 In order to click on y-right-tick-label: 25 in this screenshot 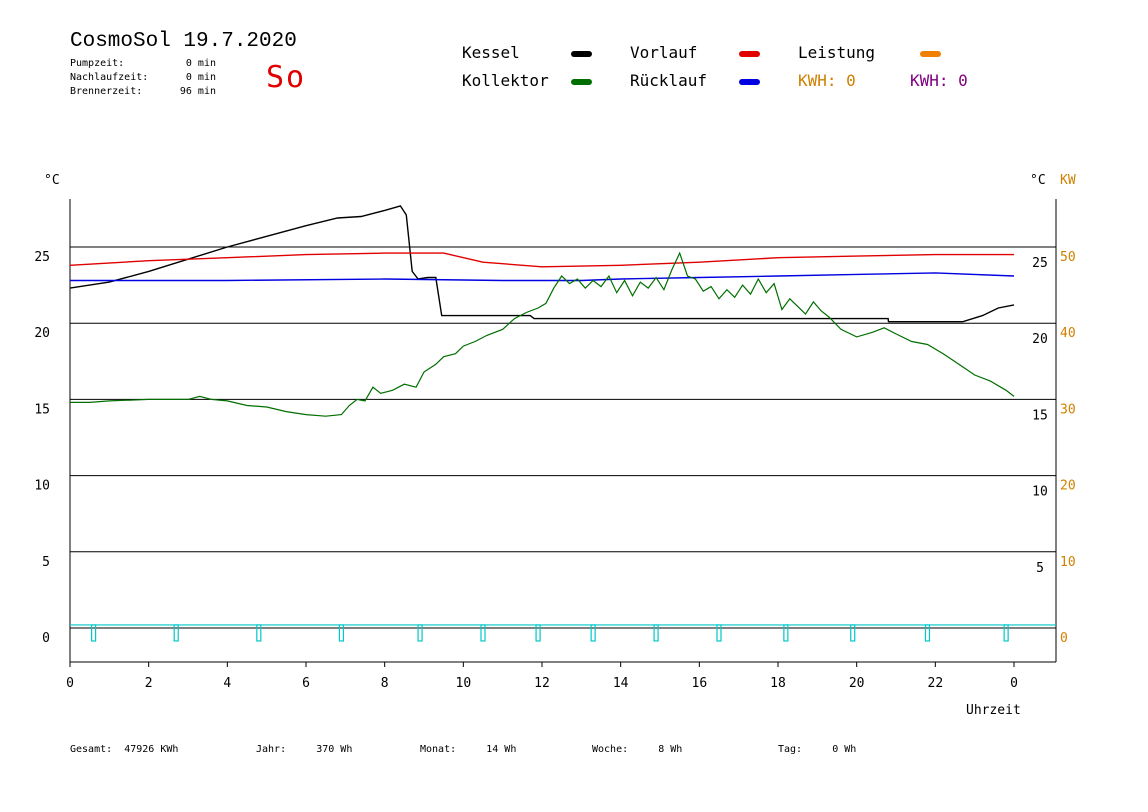, I will do `click(1040, 263)`.